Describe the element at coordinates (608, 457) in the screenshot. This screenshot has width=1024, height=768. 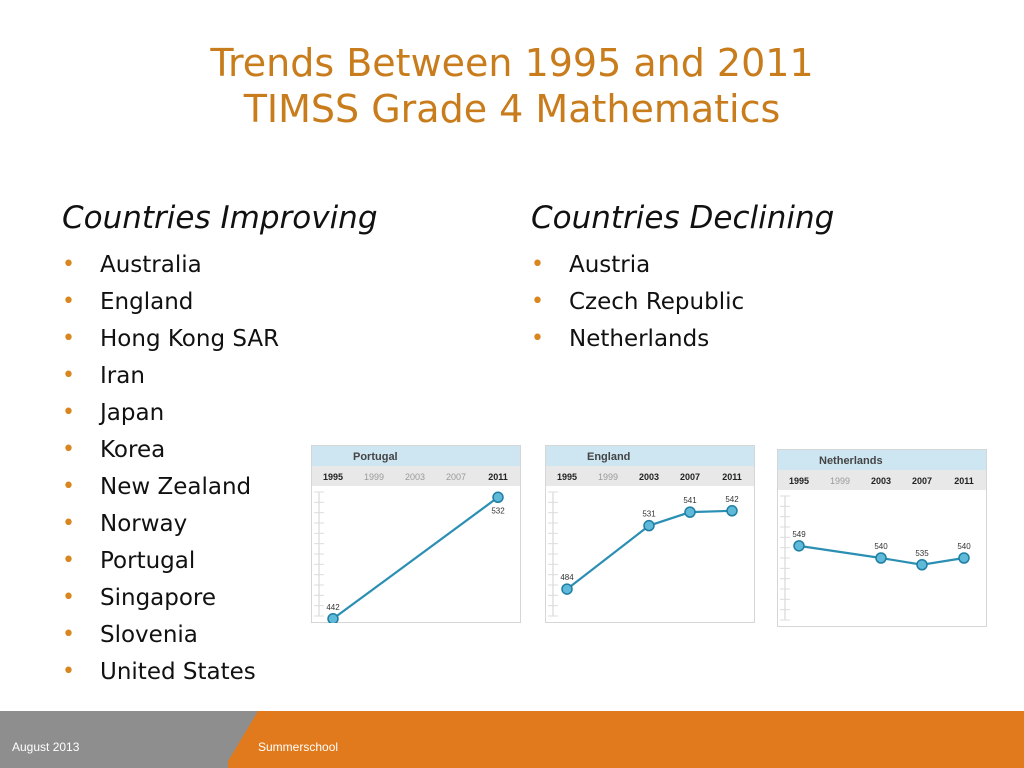
I see `chart-title: England` at that location.